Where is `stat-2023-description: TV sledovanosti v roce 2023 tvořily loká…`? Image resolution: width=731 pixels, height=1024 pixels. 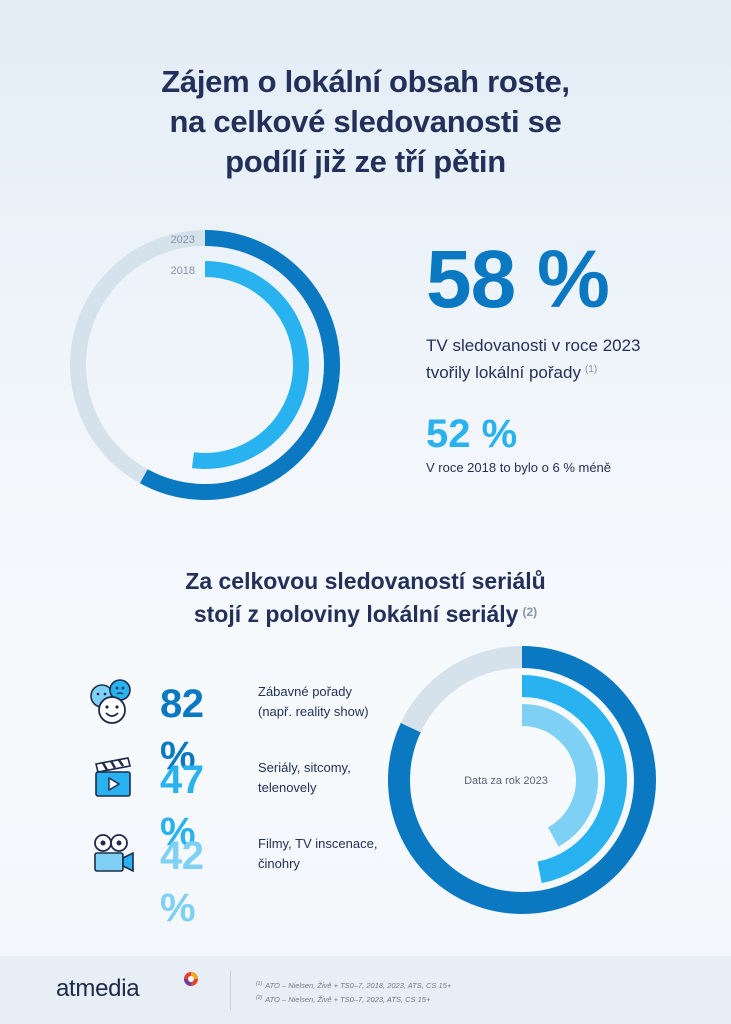
stat-2023-description: TV sledovanosti v roce 2023 tvořily loká… is located at coordinates (533, 359).